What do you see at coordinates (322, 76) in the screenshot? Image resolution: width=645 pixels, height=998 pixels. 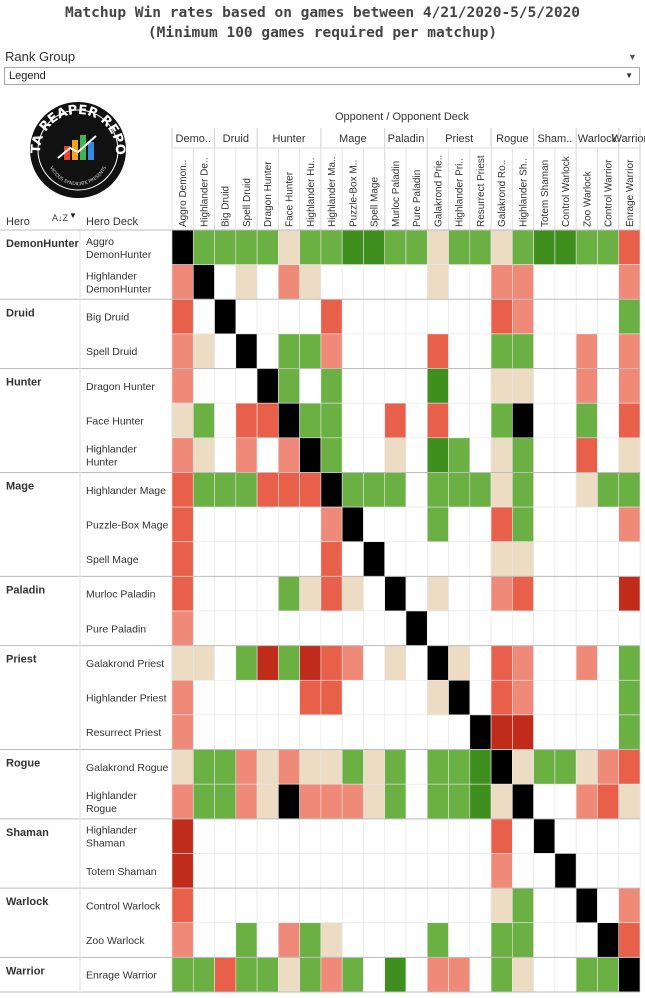 I see `rank-group-select: Legend ▼` at bounding box center [322, 76].